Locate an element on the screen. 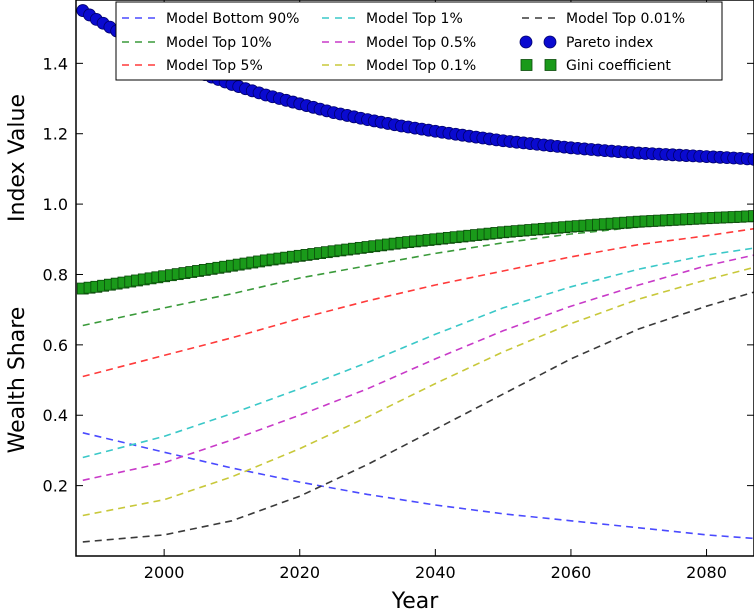  legend-item-model-top-0-01: Model Top 0.01% is located at coordinates (603, 19).